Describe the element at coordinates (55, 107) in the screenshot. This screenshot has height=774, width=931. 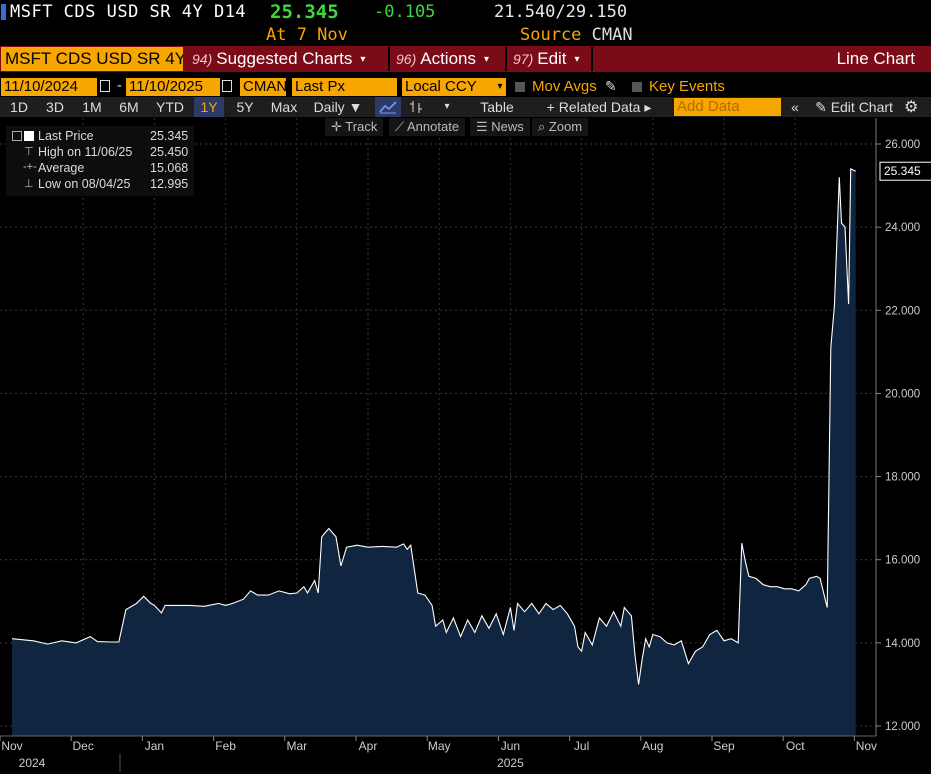
I see `period-3d: 3D` at that location.